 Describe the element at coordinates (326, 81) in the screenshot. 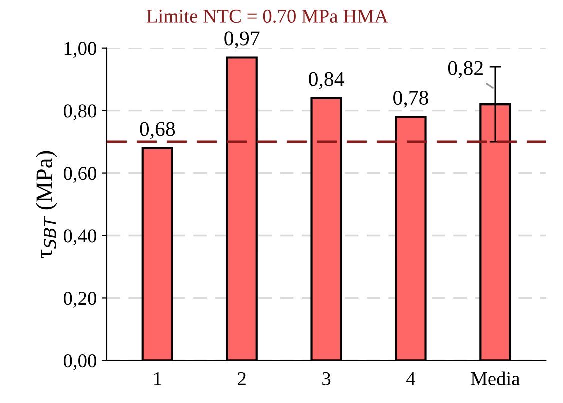

I see `data-label: 0,84` at that location.